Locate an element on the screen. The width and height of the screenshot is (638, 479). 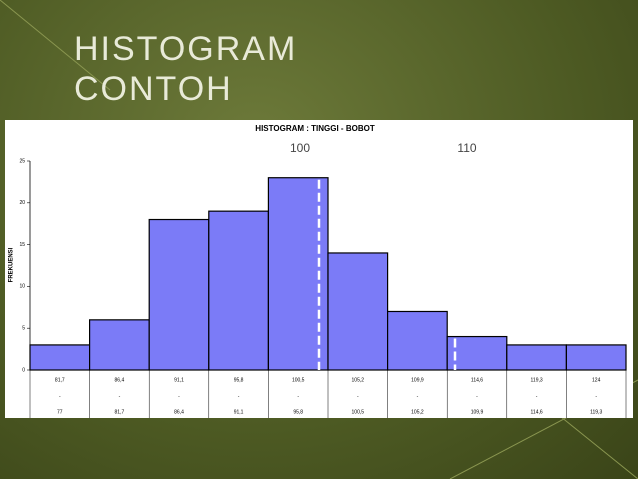
y-tick-label: 5 is located at coordinates (23, 329).